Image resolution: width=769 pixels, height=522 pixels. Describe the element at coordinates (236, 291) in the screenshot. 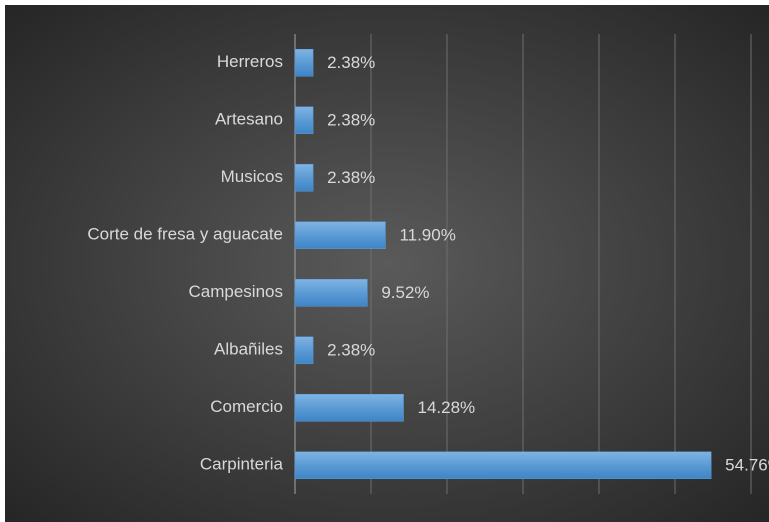

I see `y-tick-label: Campesinos` at that location.